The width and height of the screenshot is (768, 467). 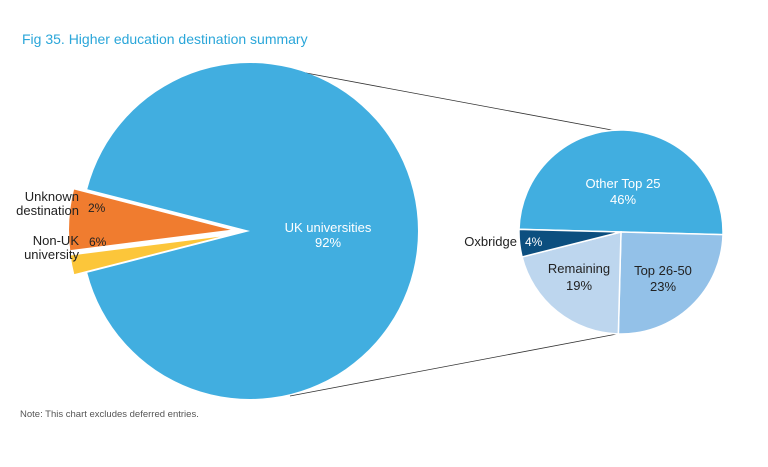 What do you see at coordinates (579, 285) in the screenshot?
I see `slice-value-remaining: 19%` at bounding box center [579, 285].